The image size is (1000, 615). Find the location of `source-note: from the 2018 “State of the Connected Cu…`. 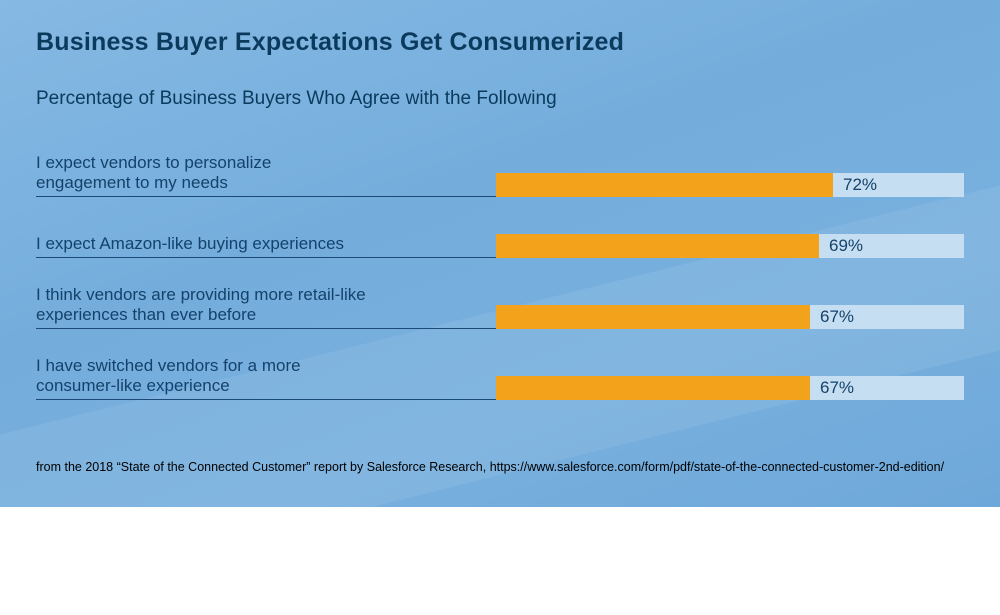

source-note: from the 2018 “State of the Connected Cu… is located at coordinates (490, 467).